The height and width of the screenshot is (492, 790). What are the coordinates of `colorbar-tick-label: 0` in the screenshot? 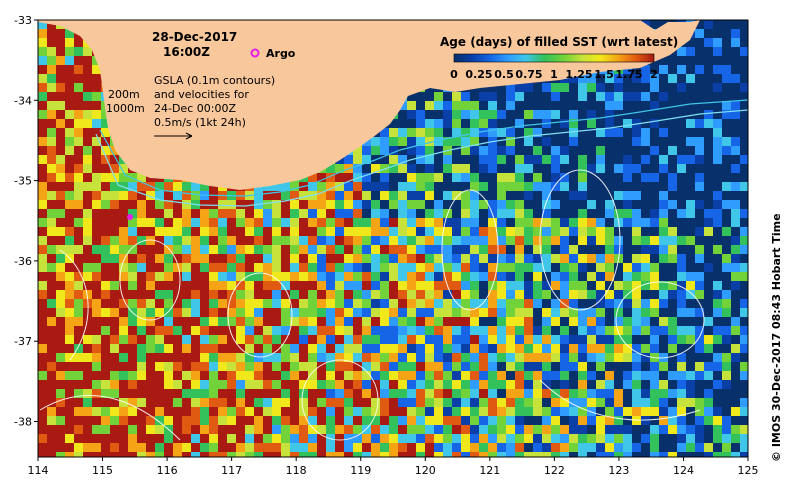 It's located at (454, 74).